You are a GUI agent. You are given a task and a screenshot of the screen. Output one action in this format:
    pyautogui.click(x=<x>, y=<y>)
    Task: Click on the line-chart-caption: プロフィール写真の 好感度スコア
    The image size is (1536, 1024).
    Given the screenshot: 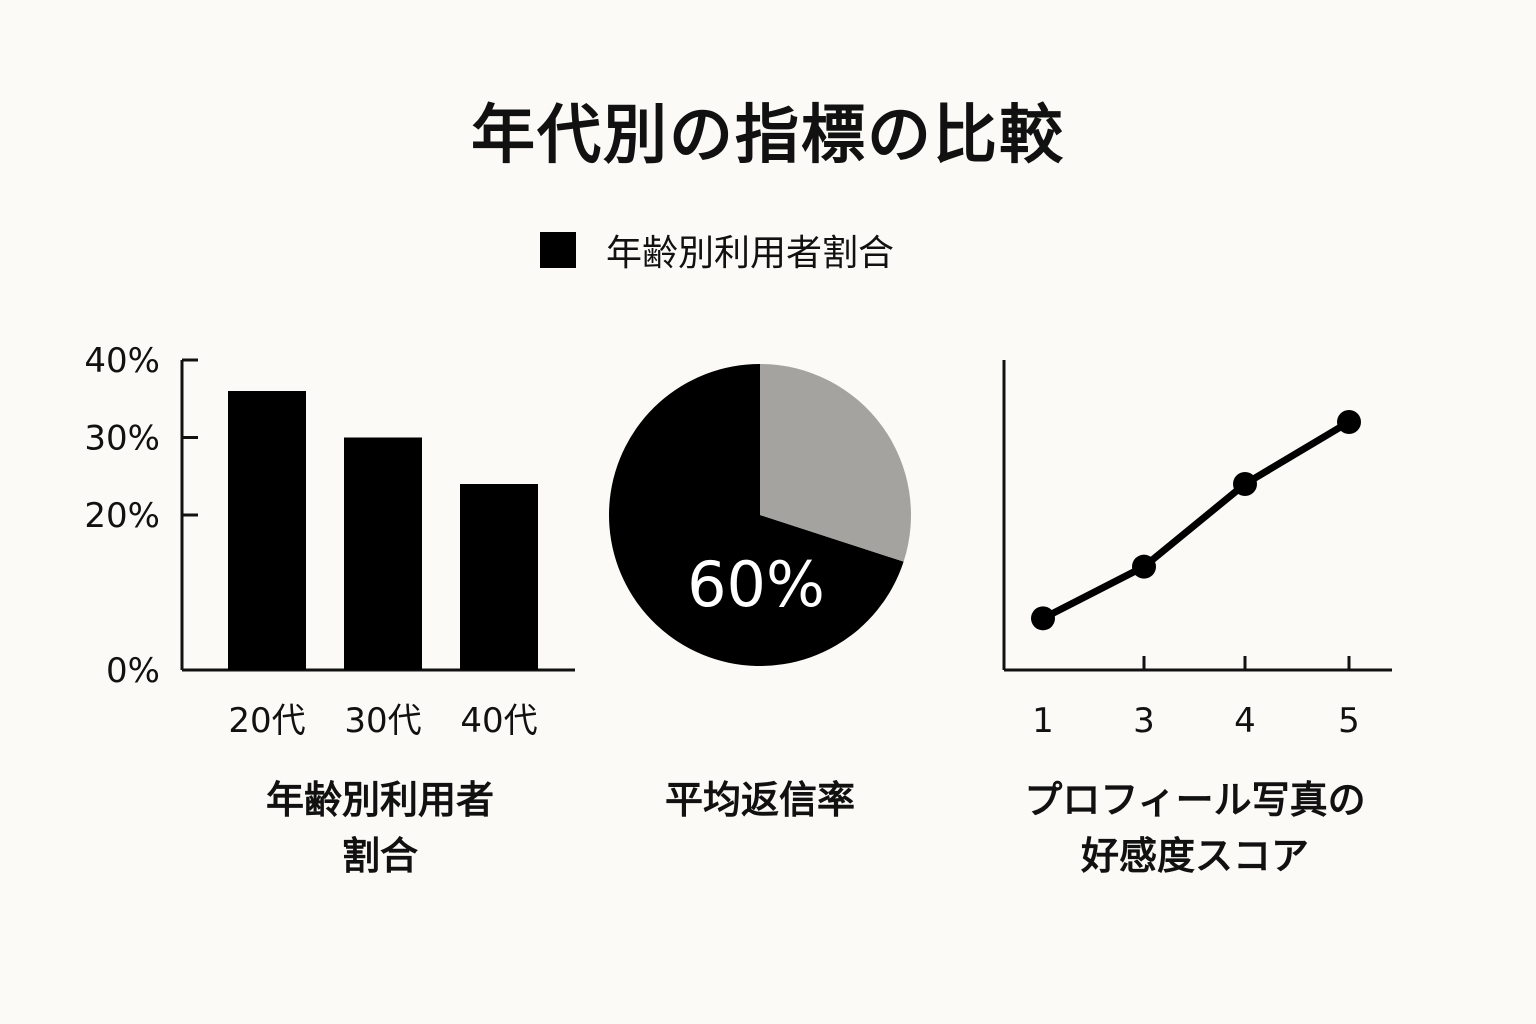 What is the action you would take?
    pyautogui.click(x=1195, y=828)
    